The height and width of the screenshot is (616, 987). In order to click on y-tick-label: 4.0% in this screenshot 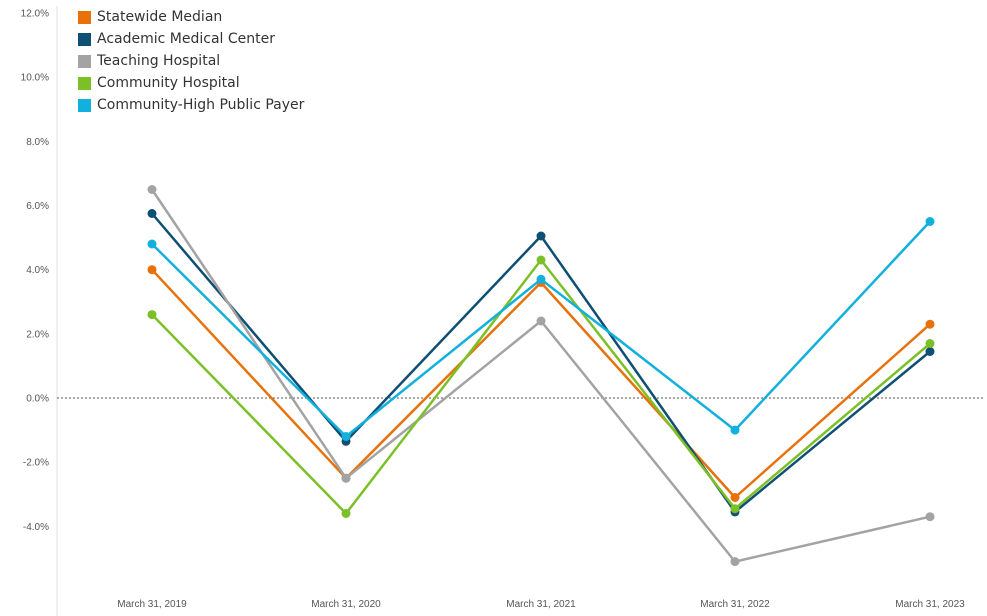, I will do `click(37, 270)`.